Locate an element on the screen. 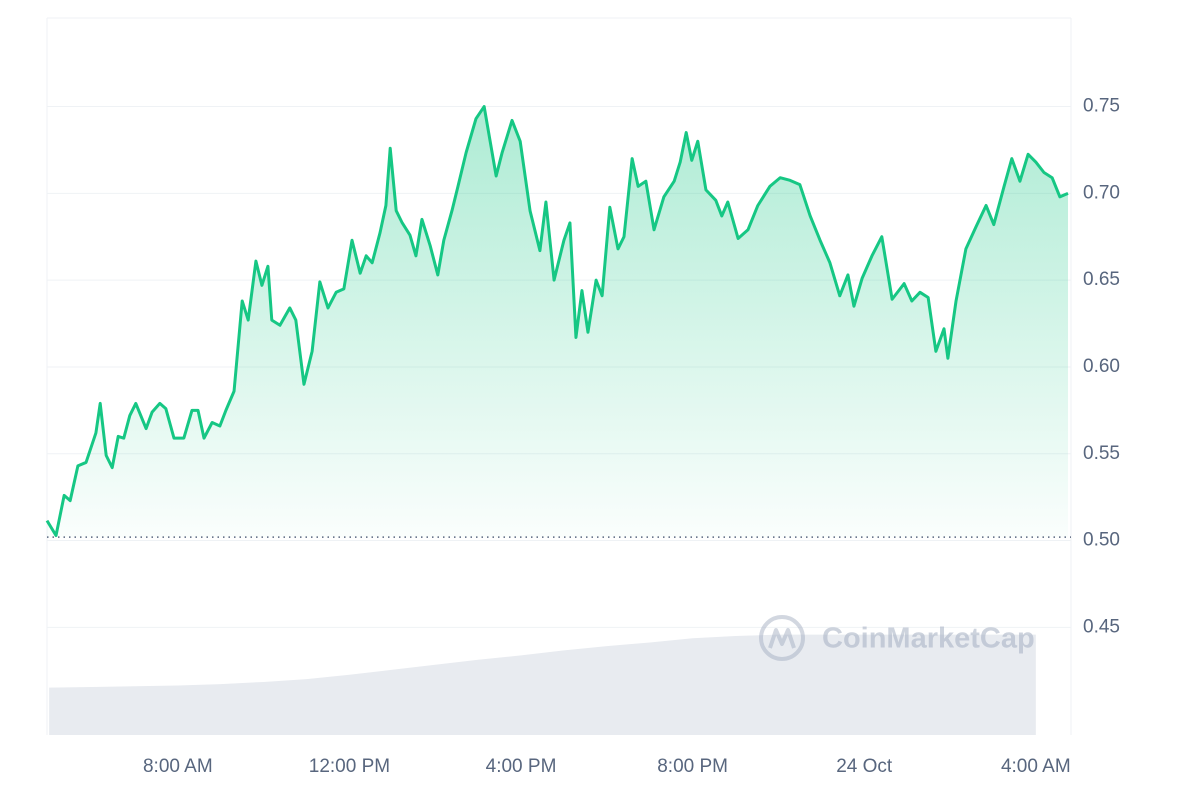 Image resolution: width=1200 pixels, height=800 pixels. y-tick-label: 0.45 is located at coordinates (1101, 626).